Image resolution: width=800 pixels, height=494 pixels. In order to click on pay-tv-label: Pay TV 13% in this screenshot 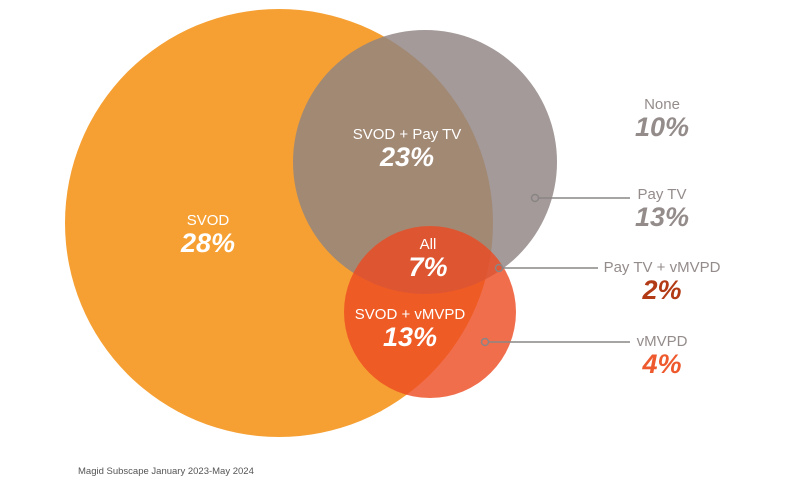, I will do `click(662, 208)`.